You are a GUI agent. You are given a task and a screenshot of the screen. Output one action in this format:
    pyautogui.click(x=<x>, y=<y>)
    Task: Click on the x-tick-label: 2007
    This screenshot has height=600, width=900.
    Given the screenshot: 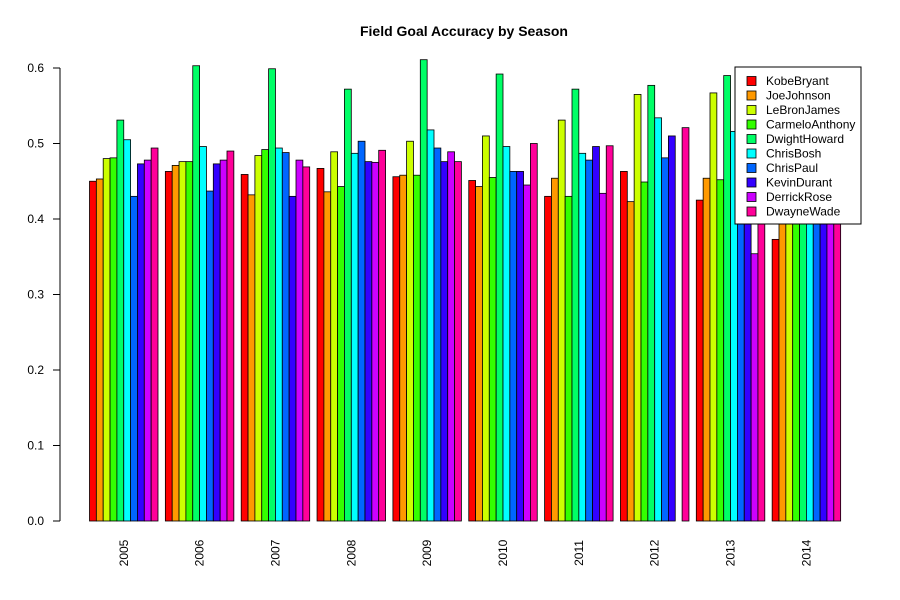 What is the action you would take?
    pyautogui.click(x=275, y=552)
    